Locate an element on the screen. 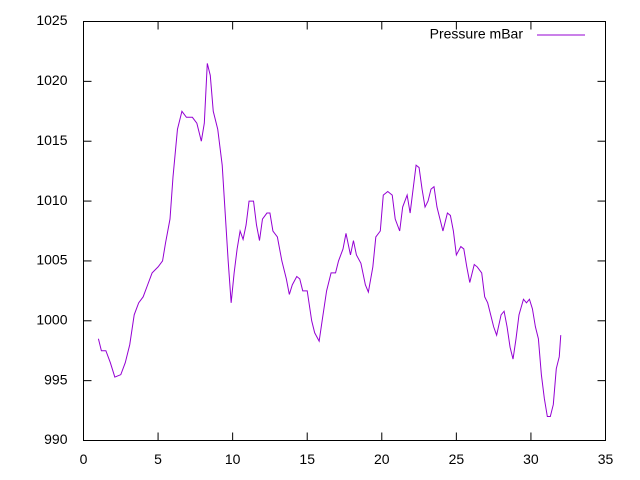 Image resolution: width=640 pixels, height=480 pixels. y-tick-label: 1020 is located at coordinates (51, 80).